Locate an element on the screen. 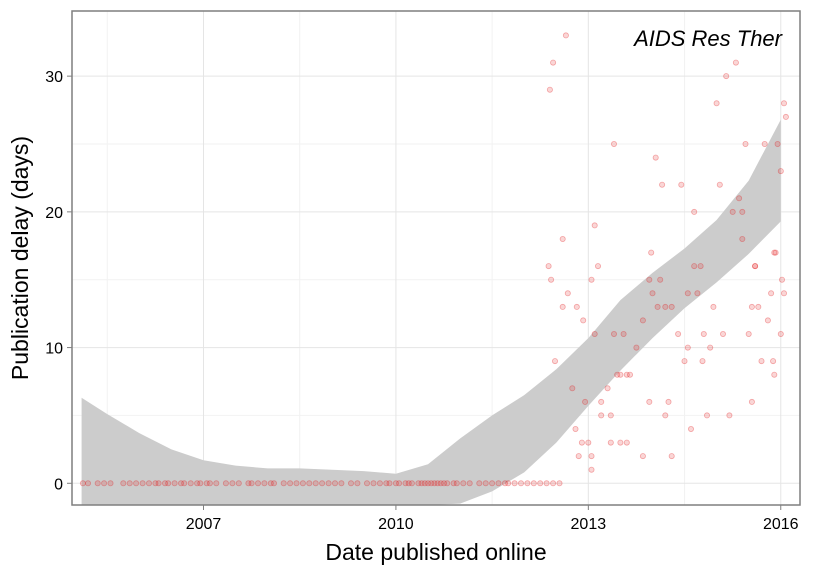 The height and width of the screenshot is (570, 825). y-tick-label: 20 is located at coordinates (54, 213).